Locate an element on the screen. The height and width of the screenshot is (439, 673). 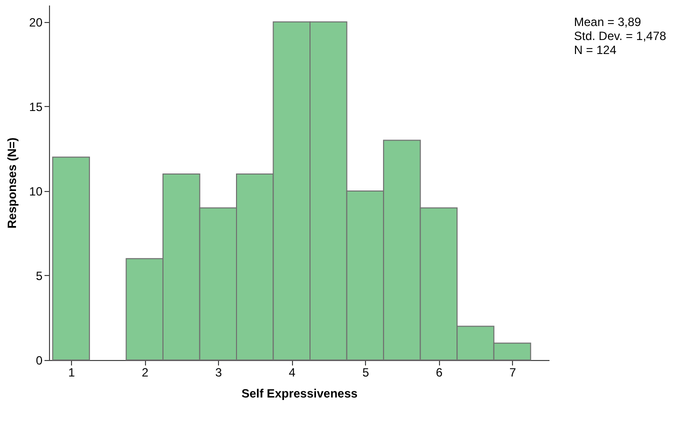
y-tick-label: 5 is located at coordinates (39, 275).